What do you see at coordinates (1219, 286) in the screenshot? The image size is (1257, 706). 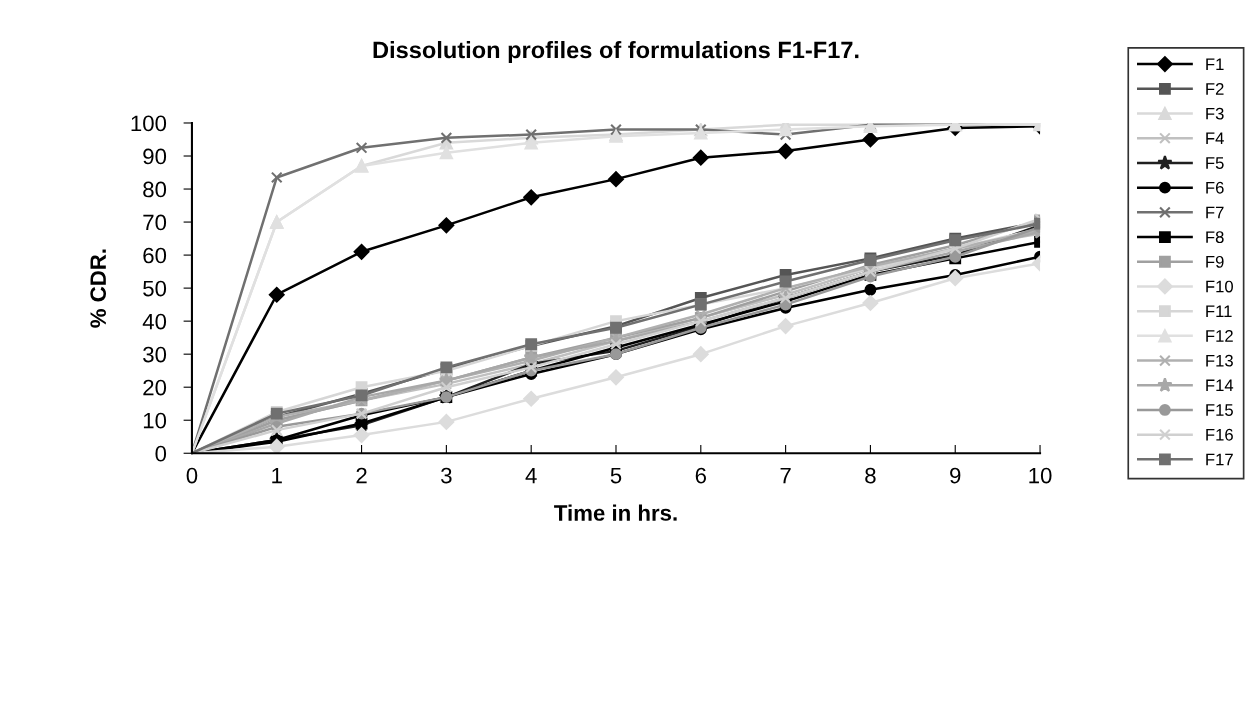 I see `legend-label: F10` at bounding box center [1219, 286].